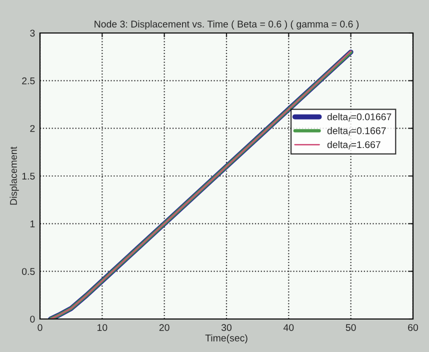 The width and height of the screenshot is (429, 352). I want to click on y-tick-label: 2.5, so click(28, 80).